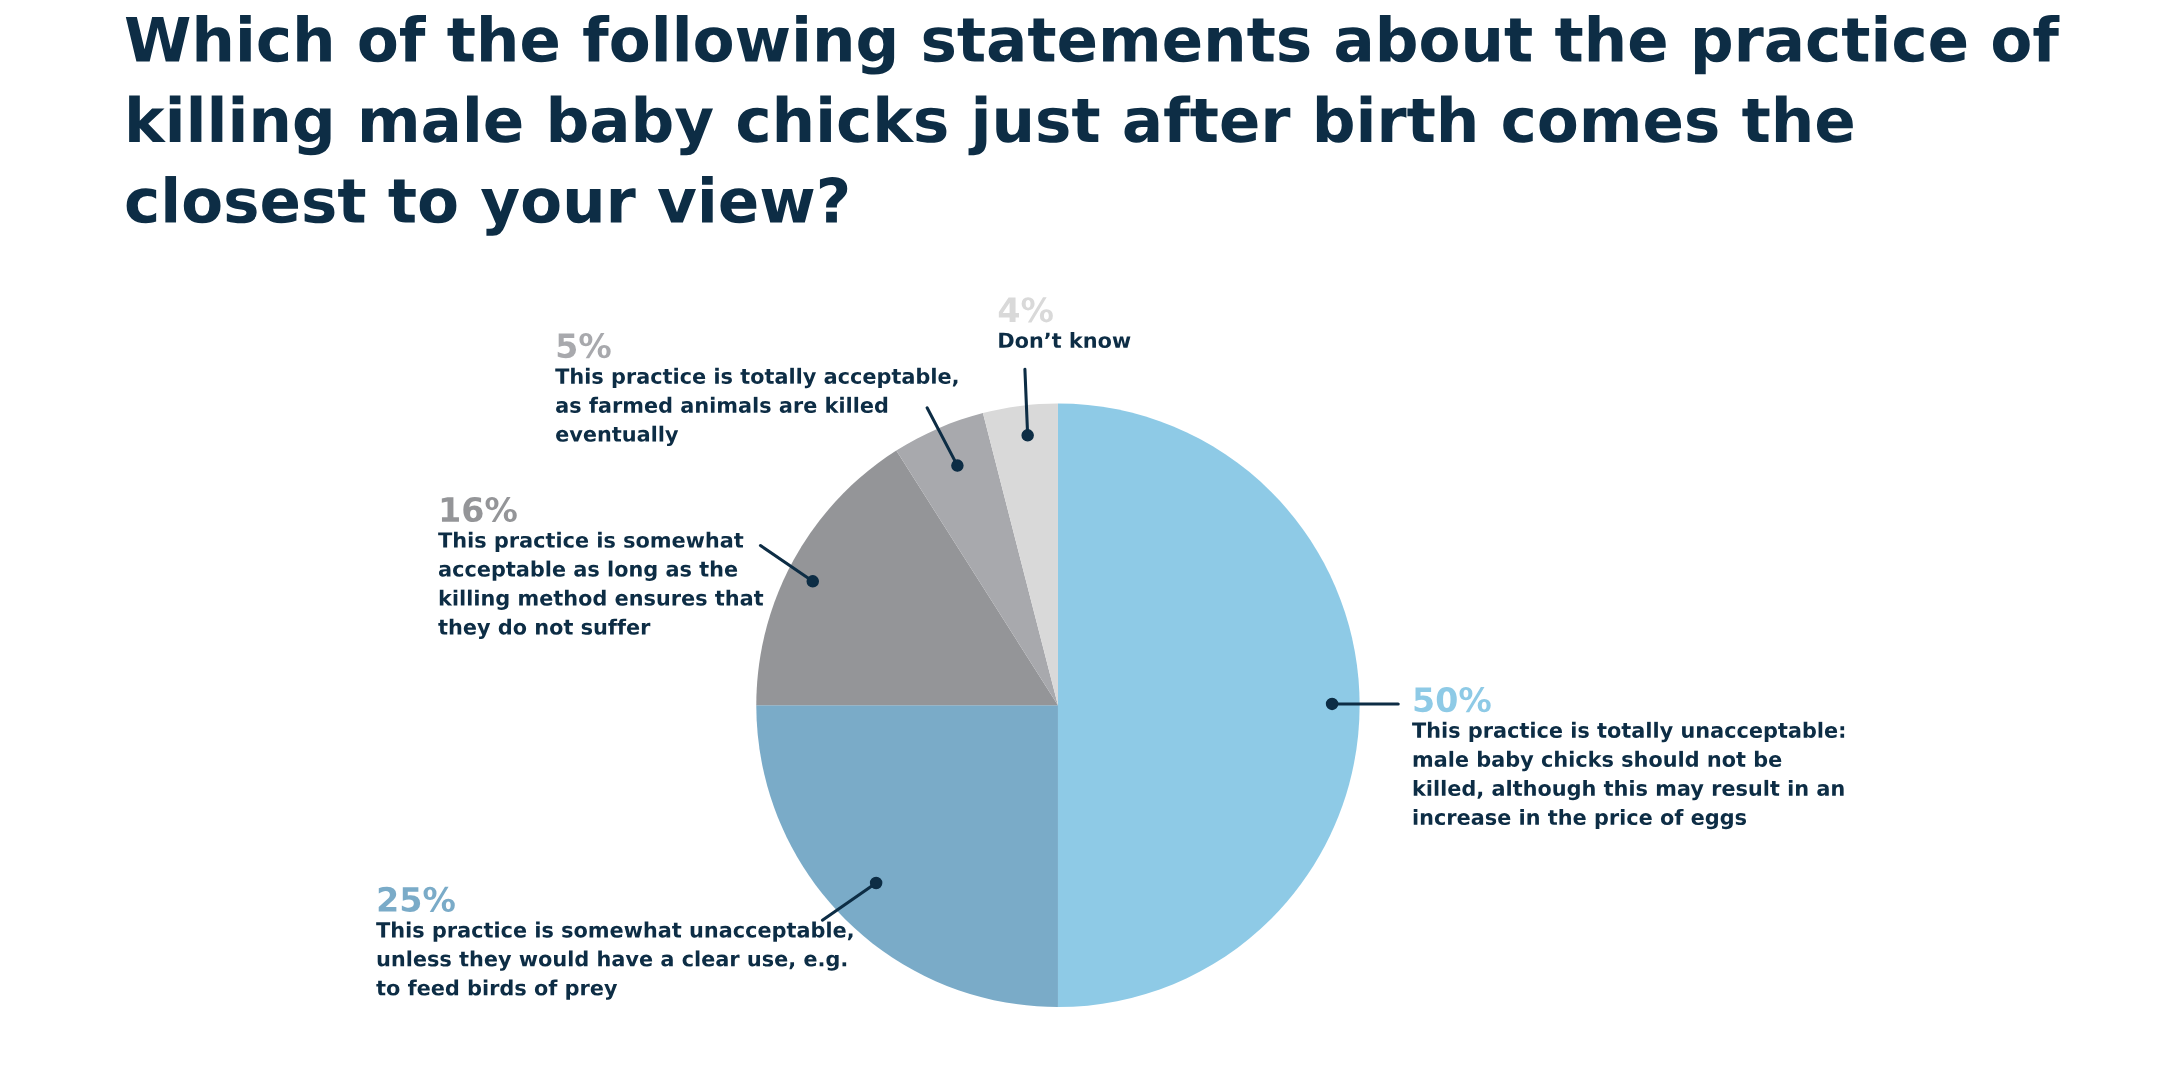 The width and height of the screenshot is (2160, 1080). What do you see at coordinates (1452, 700) in the screenshot?
I see `data-label: 50%` at bounding box center [1452, 700].